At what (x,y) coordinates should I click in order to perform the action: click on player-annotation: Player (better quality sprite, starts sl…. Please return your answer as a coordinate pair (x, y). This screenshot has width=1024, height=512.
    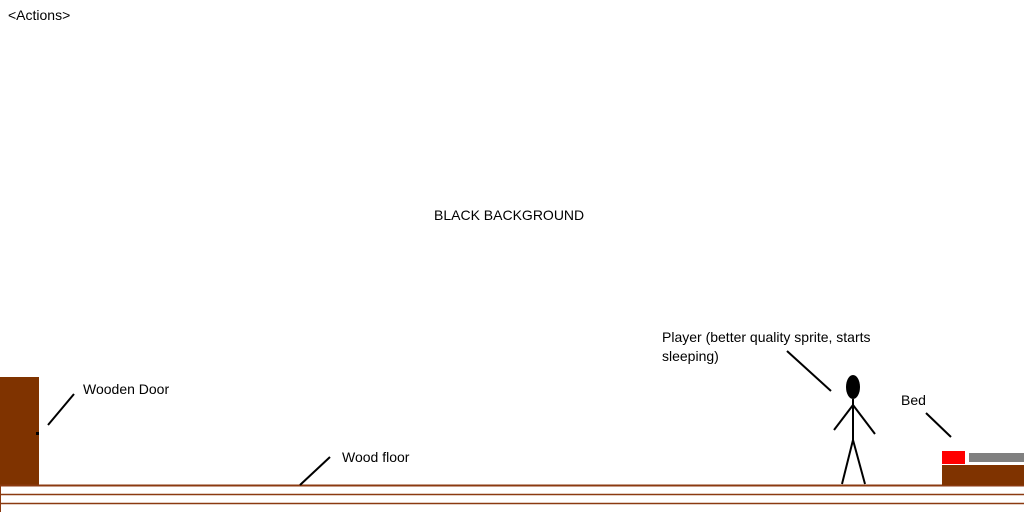
    Looking at the image, I should click on (766, 346).